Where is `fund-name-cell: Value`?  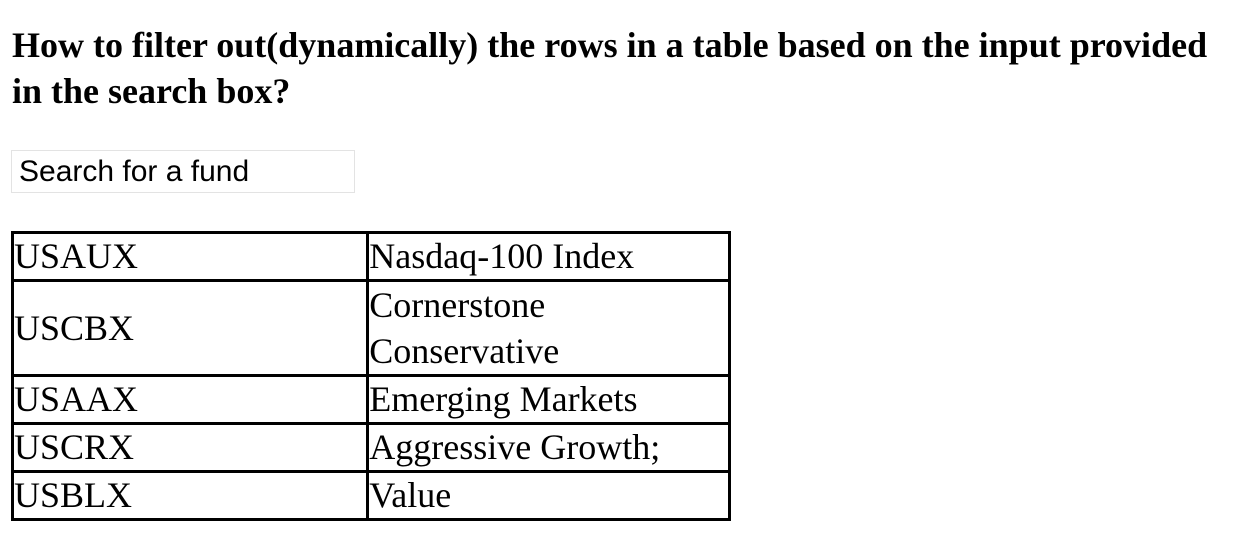
fund-name-cell: Value is located at coordinates (548, 495).